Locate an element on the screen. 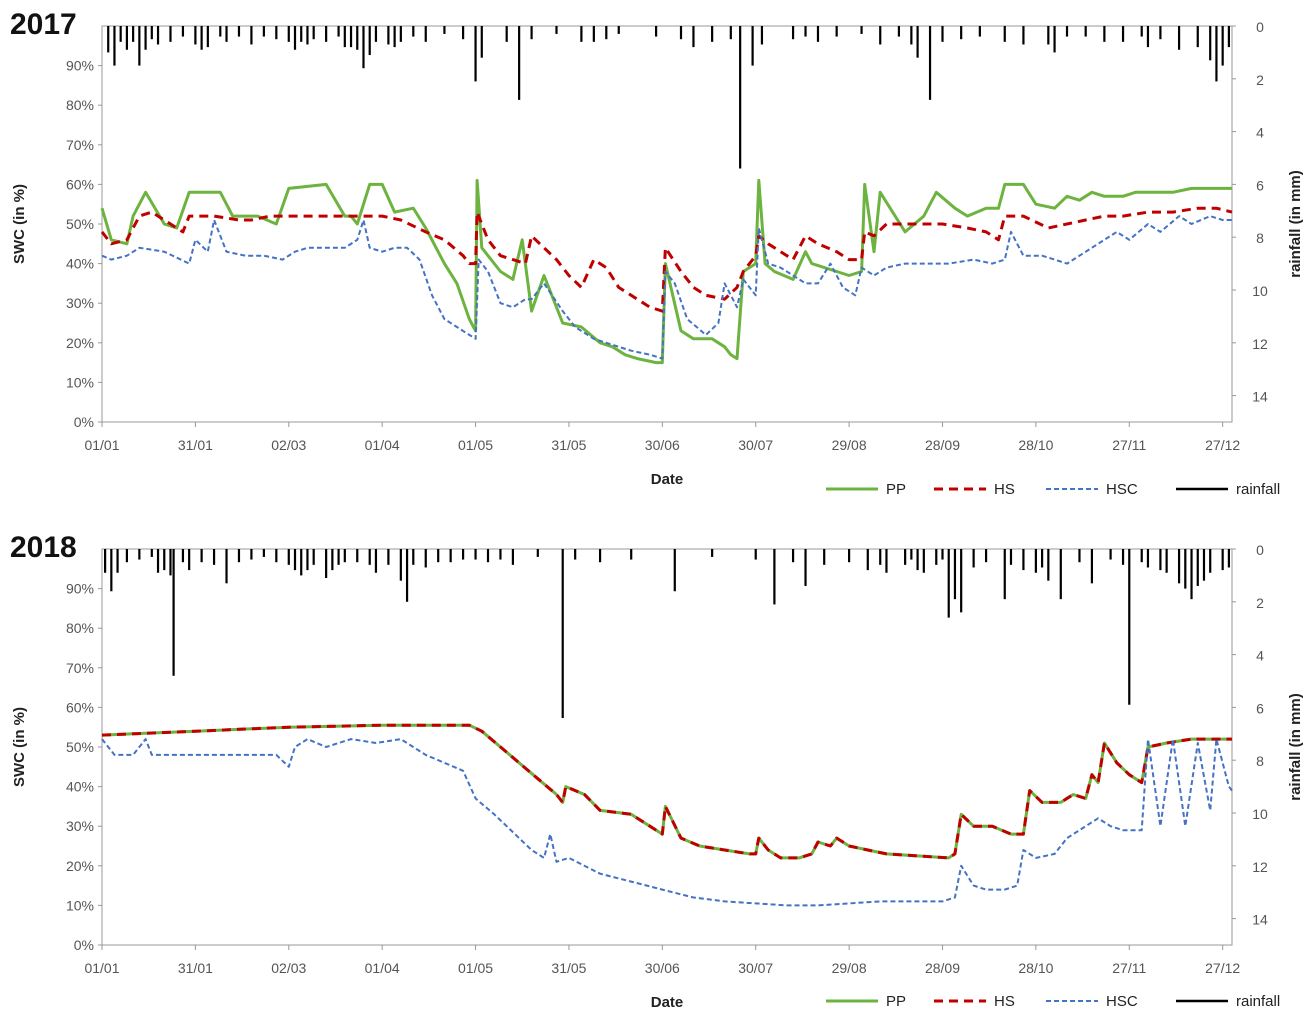  series-line-pp is located at coordinates (666, 791).